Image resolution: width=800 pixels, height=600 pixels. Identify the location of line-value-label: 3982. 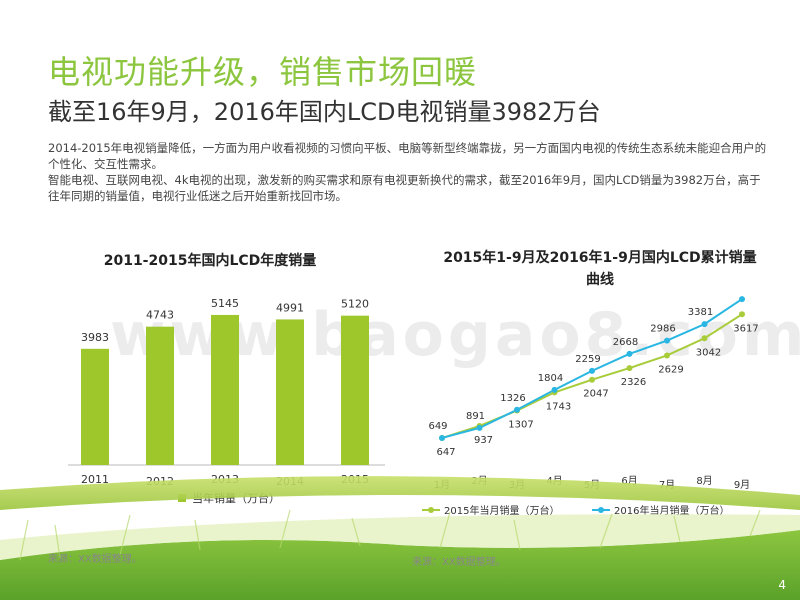
(737, 291).